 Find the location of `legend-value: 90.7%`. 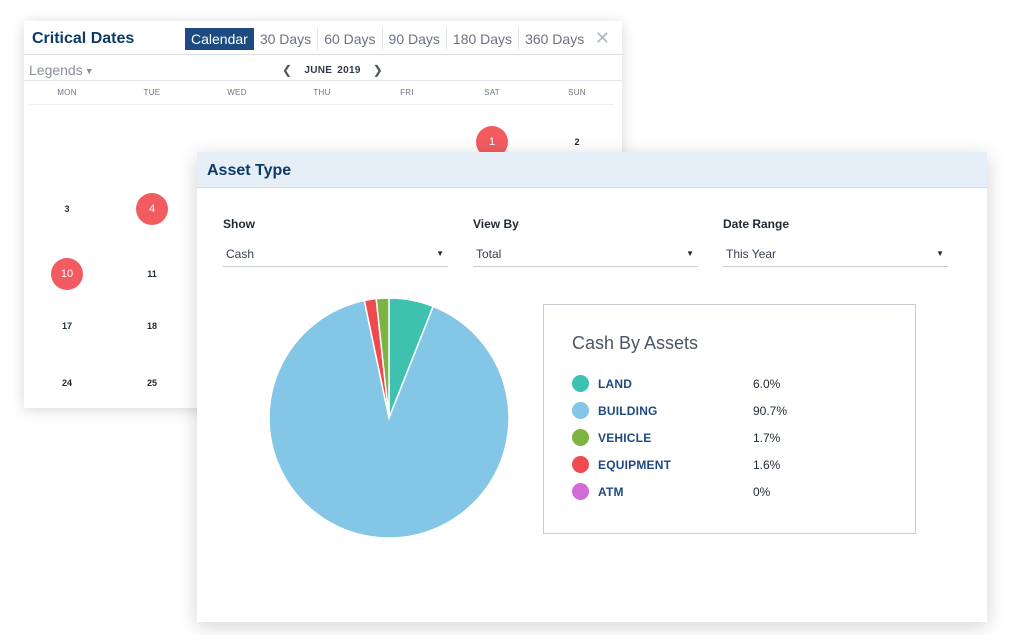

legend-value: 90.7% is located at coordinates (770, 411).